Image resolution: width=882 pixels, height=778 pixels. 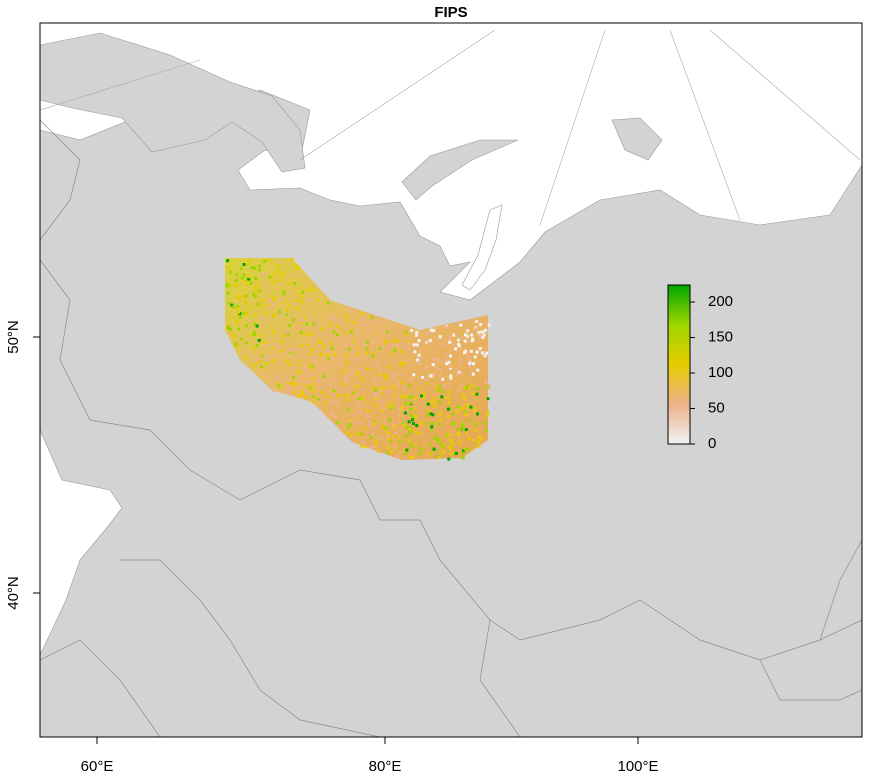 What do you see at coordinates (450, 12) in the screenshot?
I see `map-title: FIPS` at bounding box center [450, 12].